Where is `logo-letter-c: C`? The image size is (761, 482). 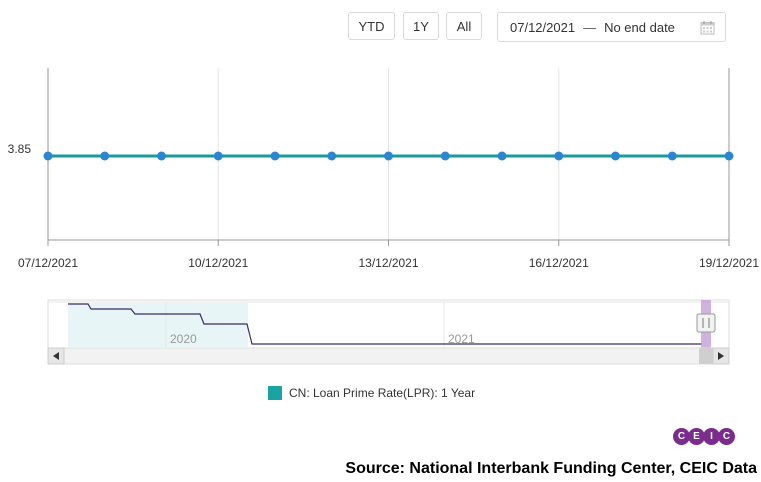
logo-letter-c: C is located at coordinates (681, 436).